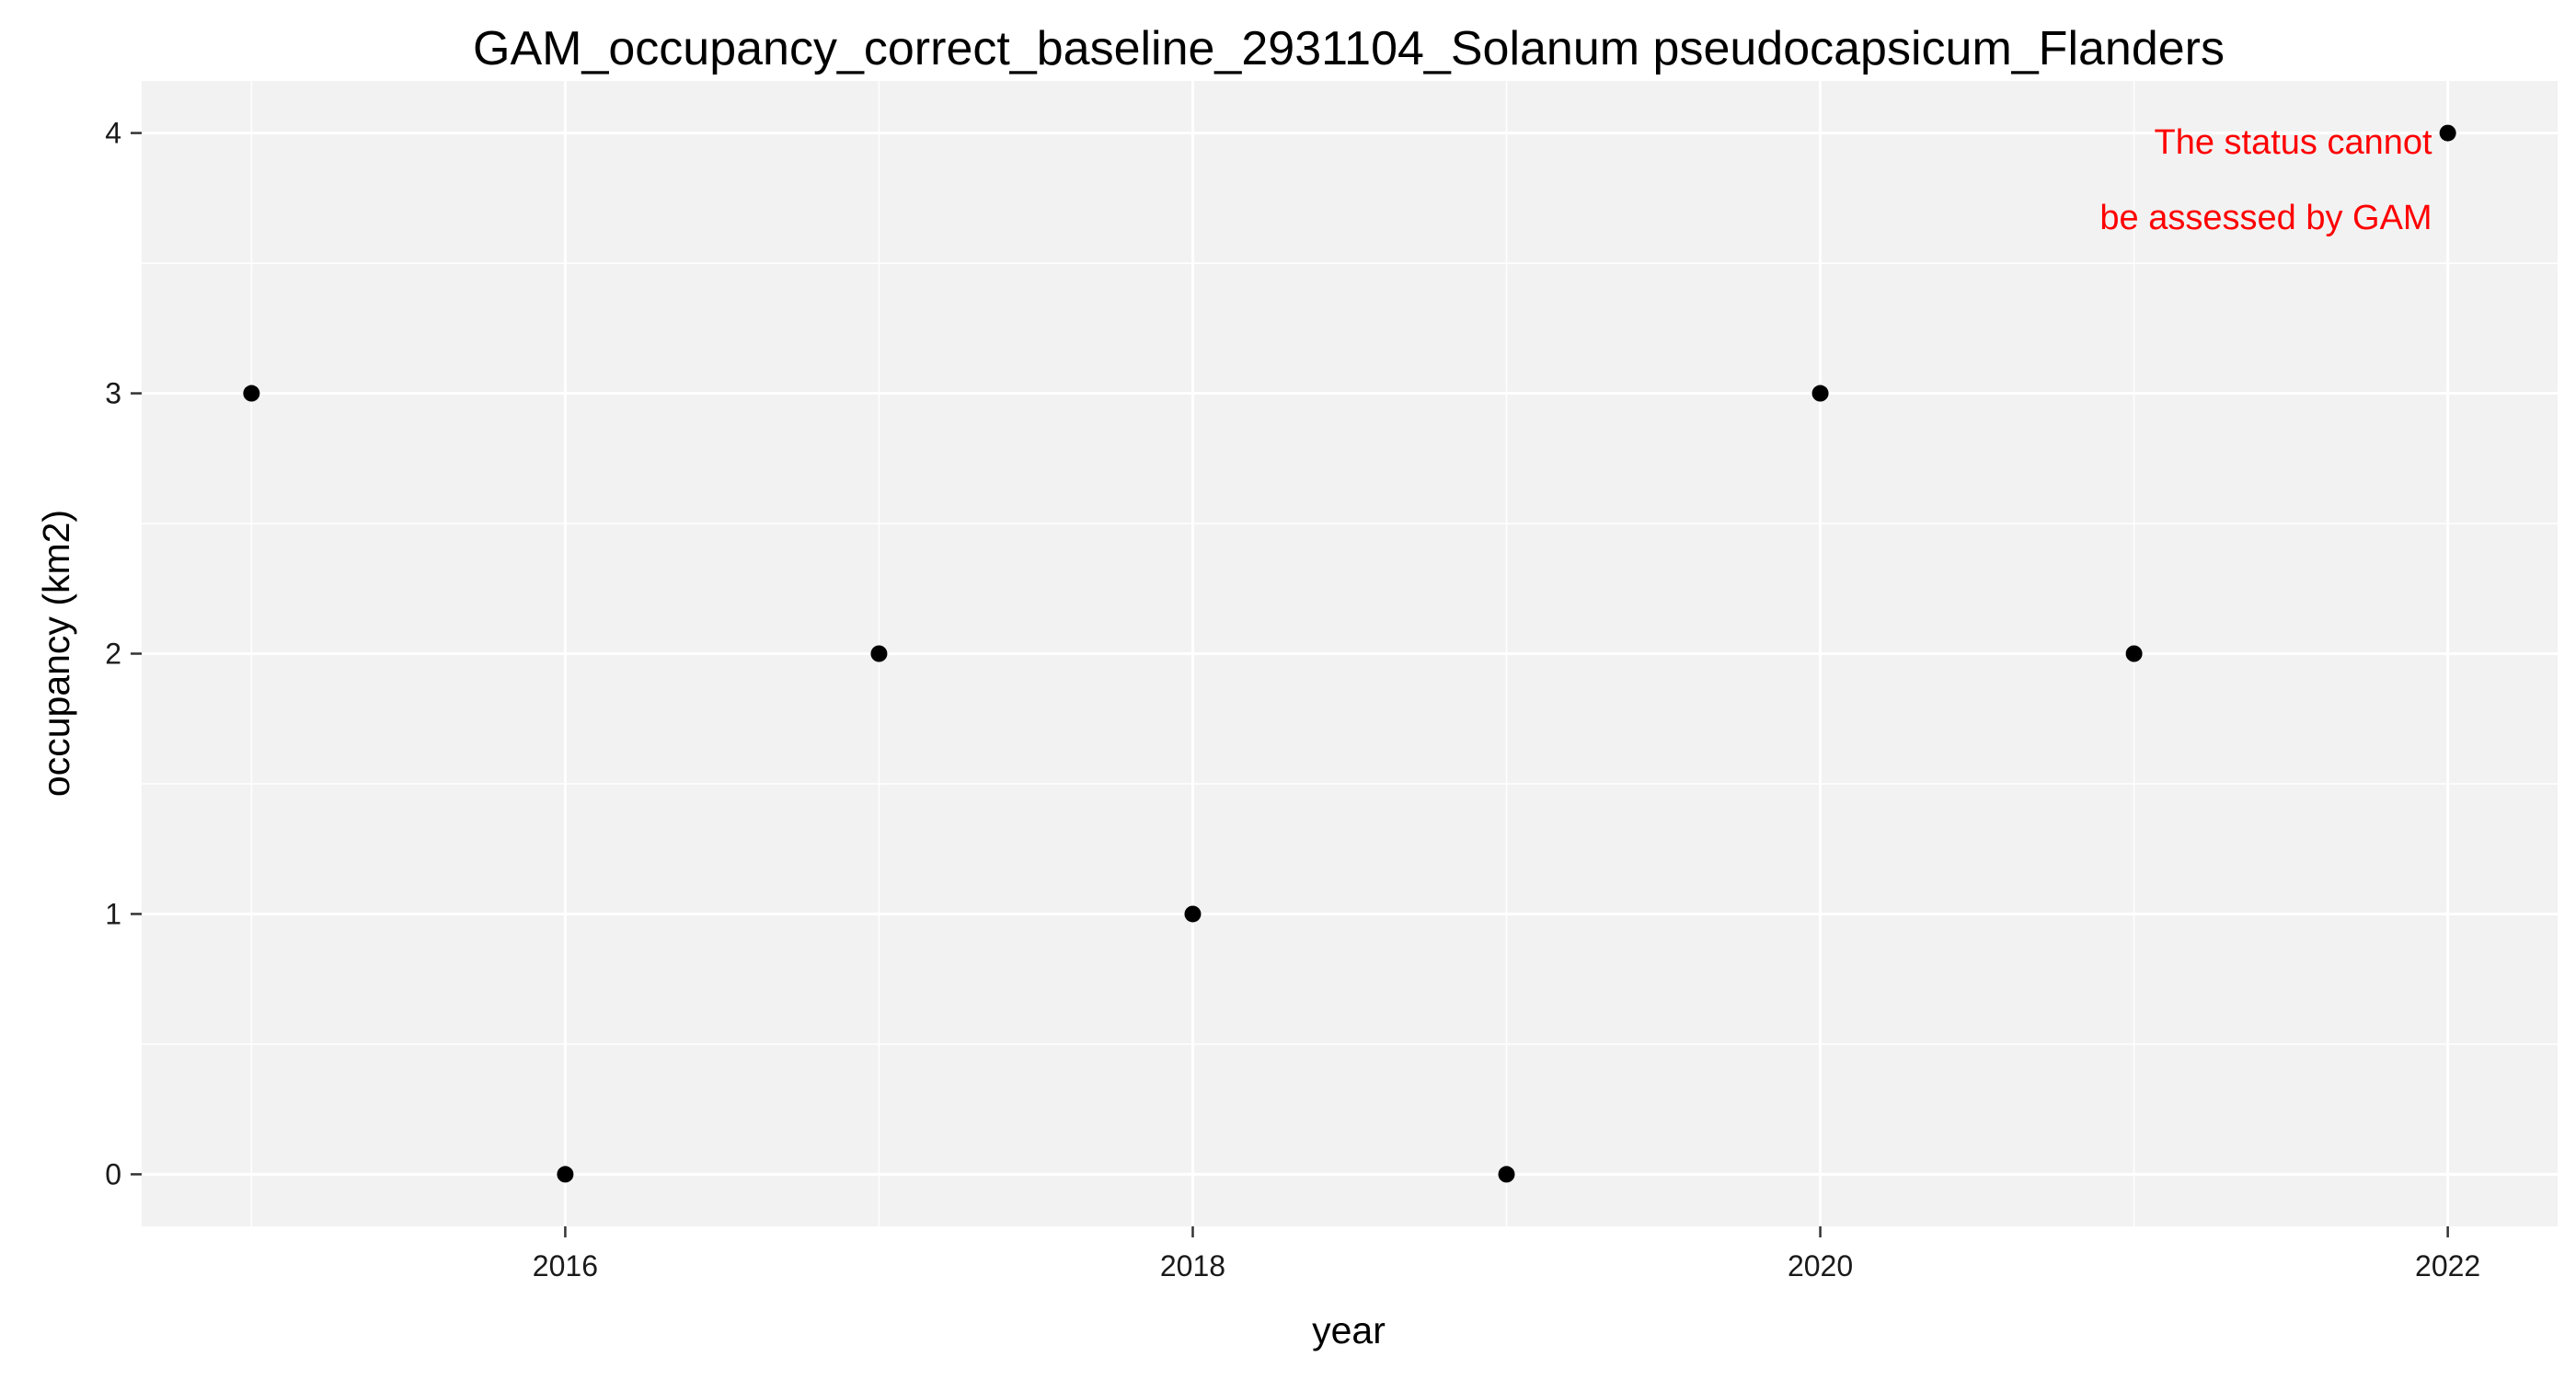  What do you see at coordinates (56, 653) in the screenshot?
I see `y-axis-title: occupancy (km2)` at bounding box center [56, 653].